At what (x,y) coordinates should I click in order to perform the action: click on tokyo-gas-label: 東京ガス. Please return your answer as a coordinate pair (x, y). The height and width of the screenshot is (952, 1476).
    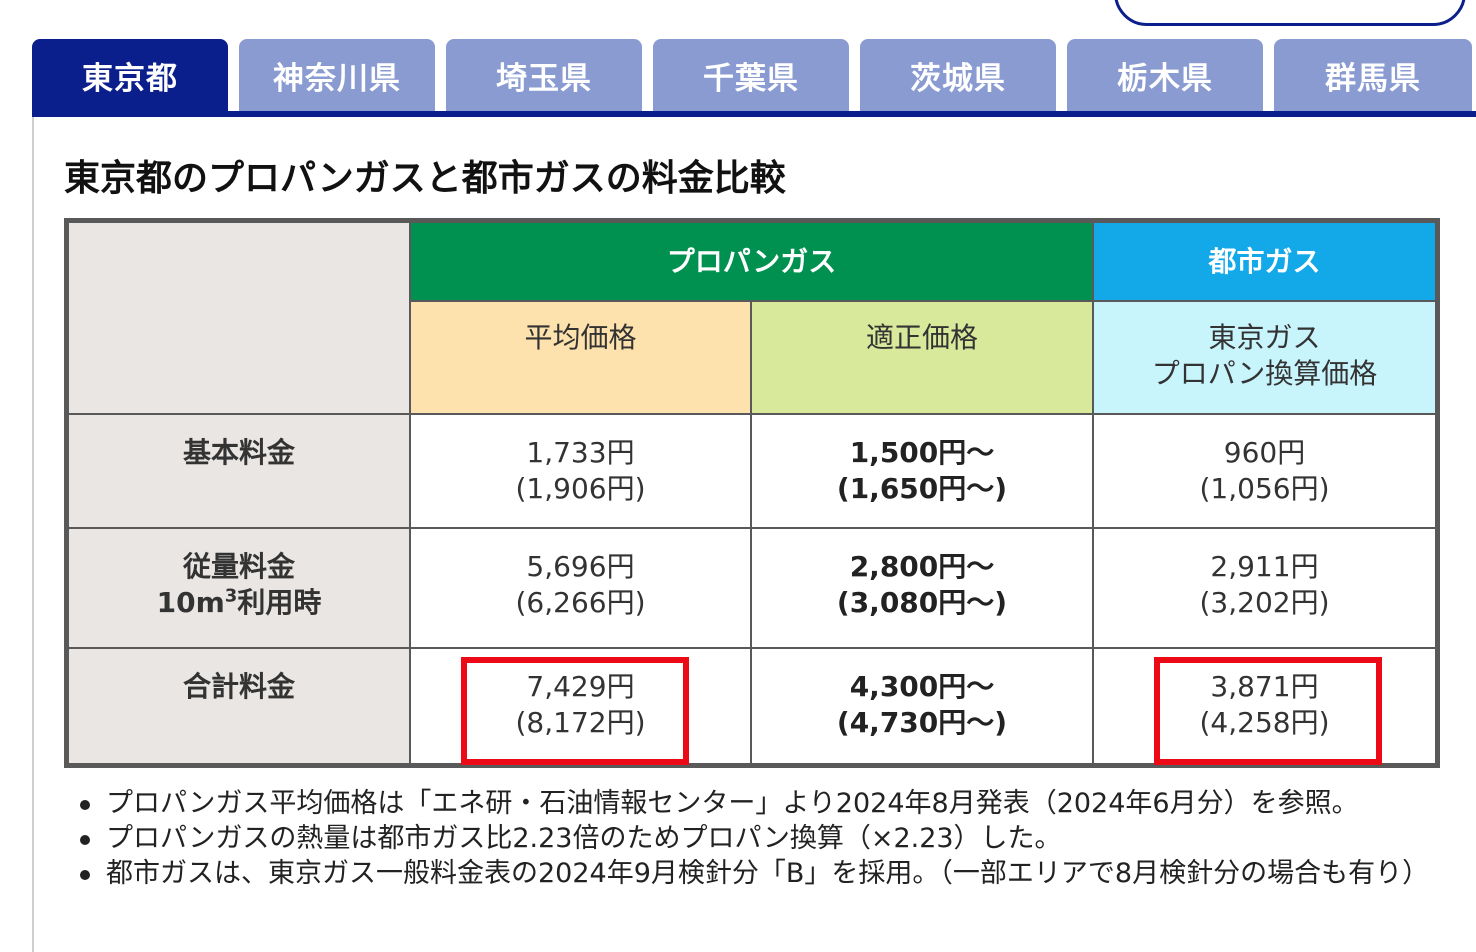
    Looking at the image, I should click on (1264, 337).